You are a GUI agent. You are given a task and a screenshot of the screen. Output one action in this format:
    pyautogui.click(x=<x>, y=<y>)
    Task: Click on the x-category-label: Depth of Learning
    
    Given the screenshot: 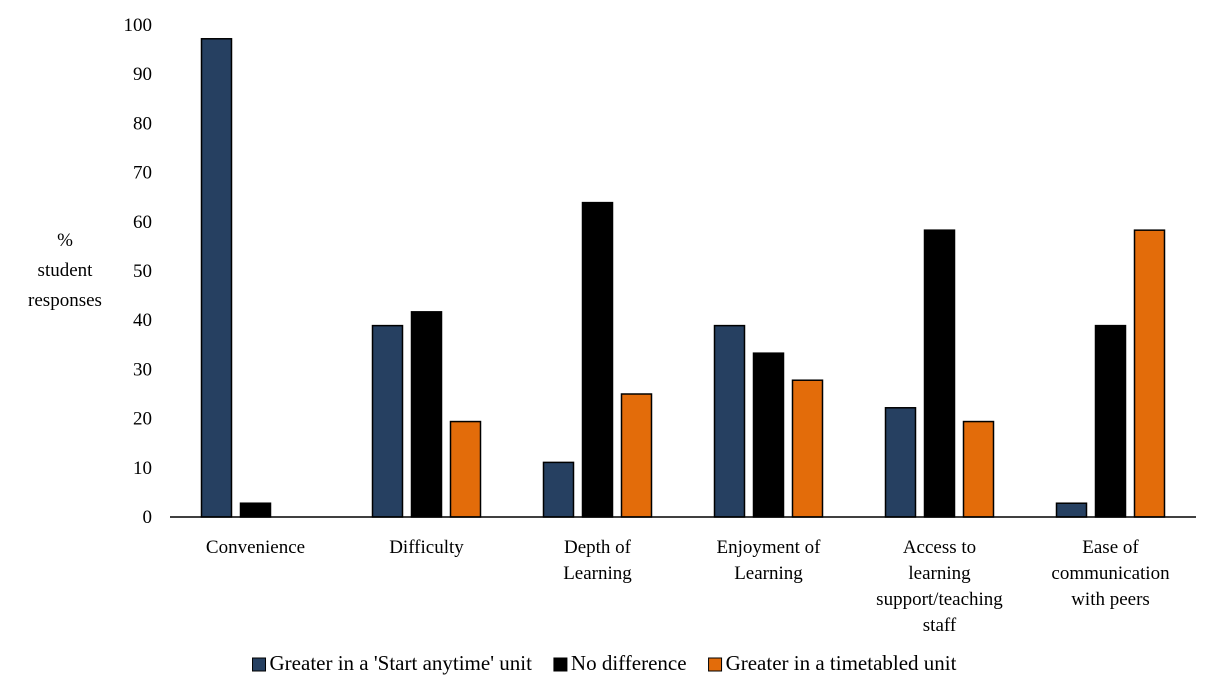 What is the action you would take?
    pyautogui.click(x=597, y=560)
    